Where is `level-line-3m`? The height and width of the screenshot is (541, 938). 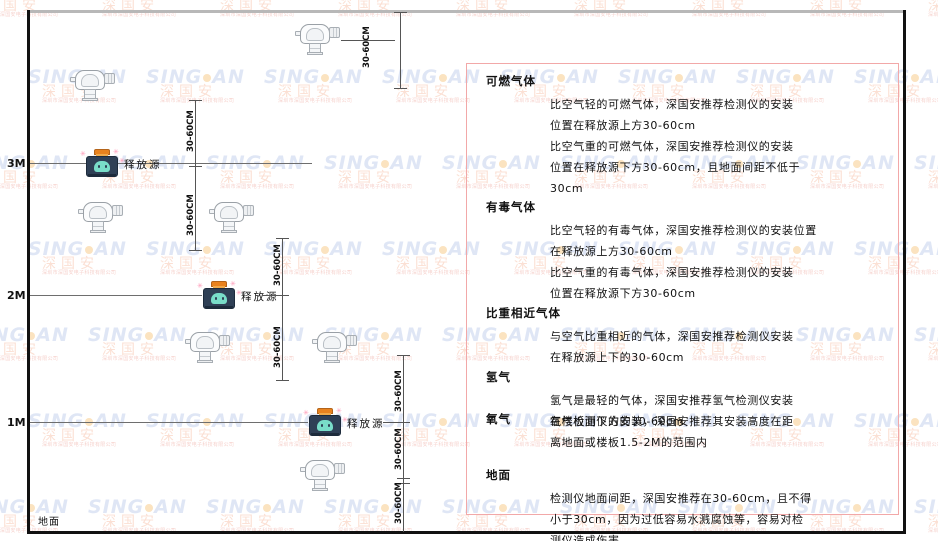 level-line-3m is located at coordinates (171, 163).